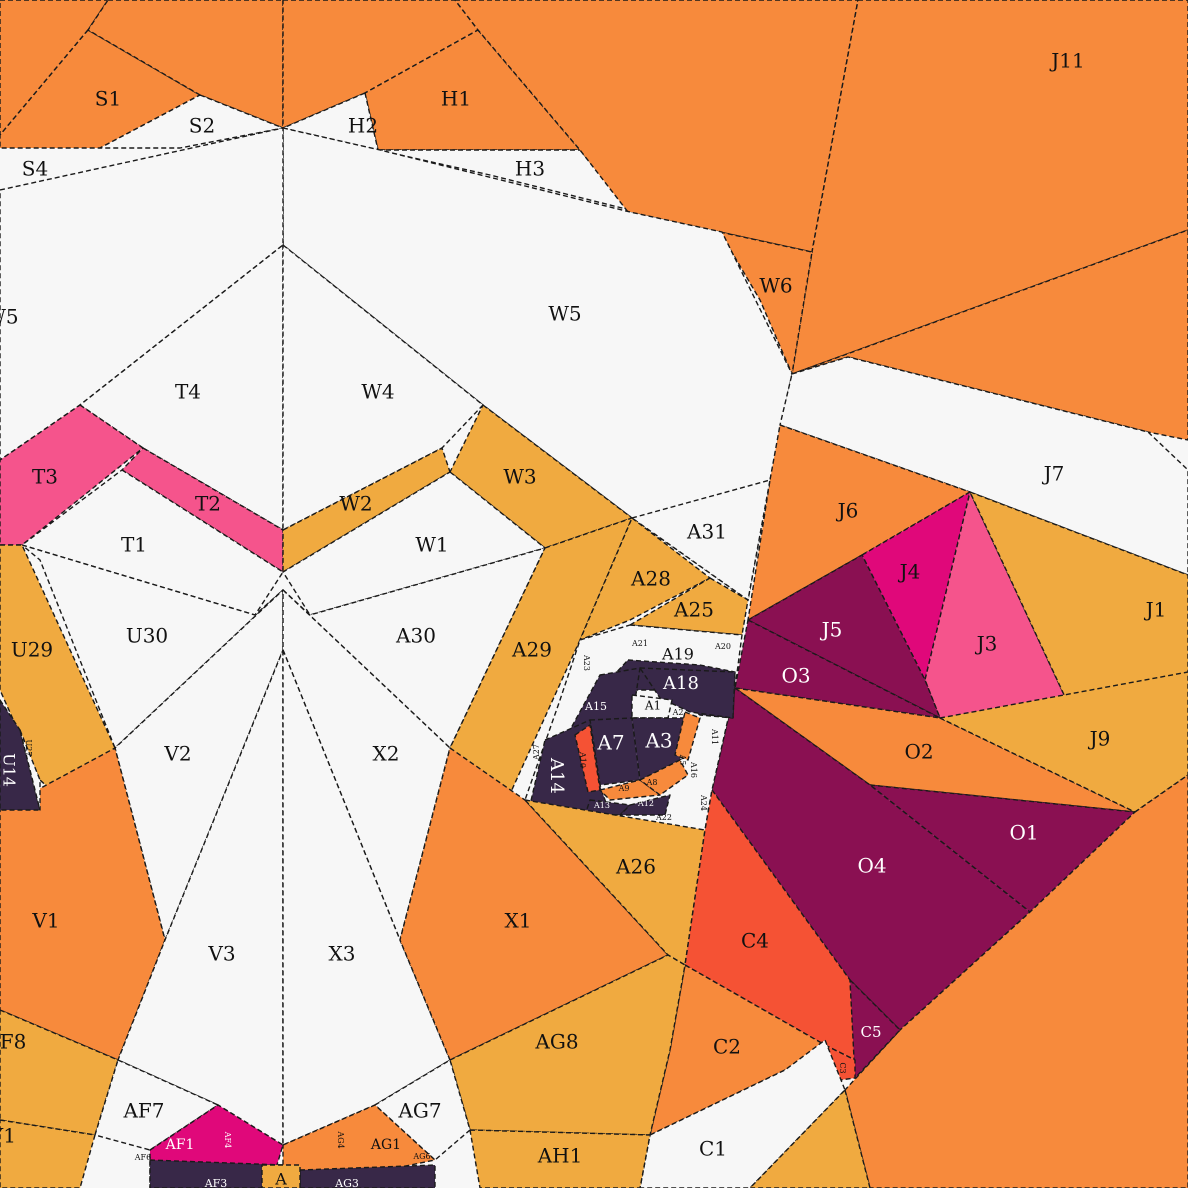 This screenshot has width=1188, height=1188. What do you see at coordinates (605, 699) in the screenshot?
I see `piece-A15` at bounding box center [605, 699].